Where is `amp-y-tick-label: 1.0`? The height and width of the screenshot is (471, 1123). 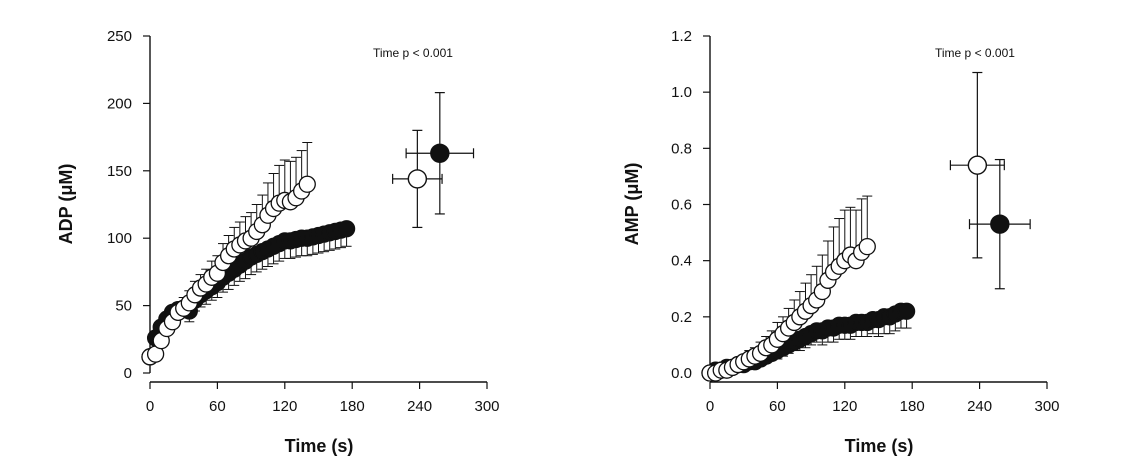
amp-y-tick-label: 1.0 is located at coordinates (681, 92).